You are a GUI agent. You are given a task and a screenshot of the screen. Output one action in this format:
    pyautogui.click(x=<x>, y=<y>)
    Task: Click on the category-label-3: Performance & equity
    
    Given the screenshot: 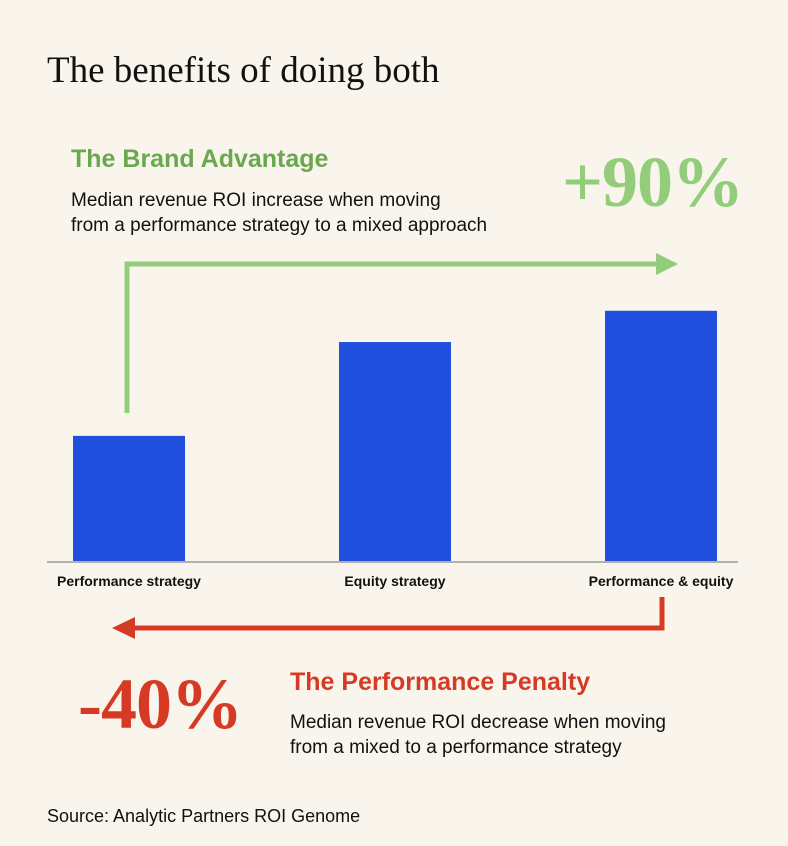 What is the action you would take?
    pyautogui.click(x=661, y=581)
    